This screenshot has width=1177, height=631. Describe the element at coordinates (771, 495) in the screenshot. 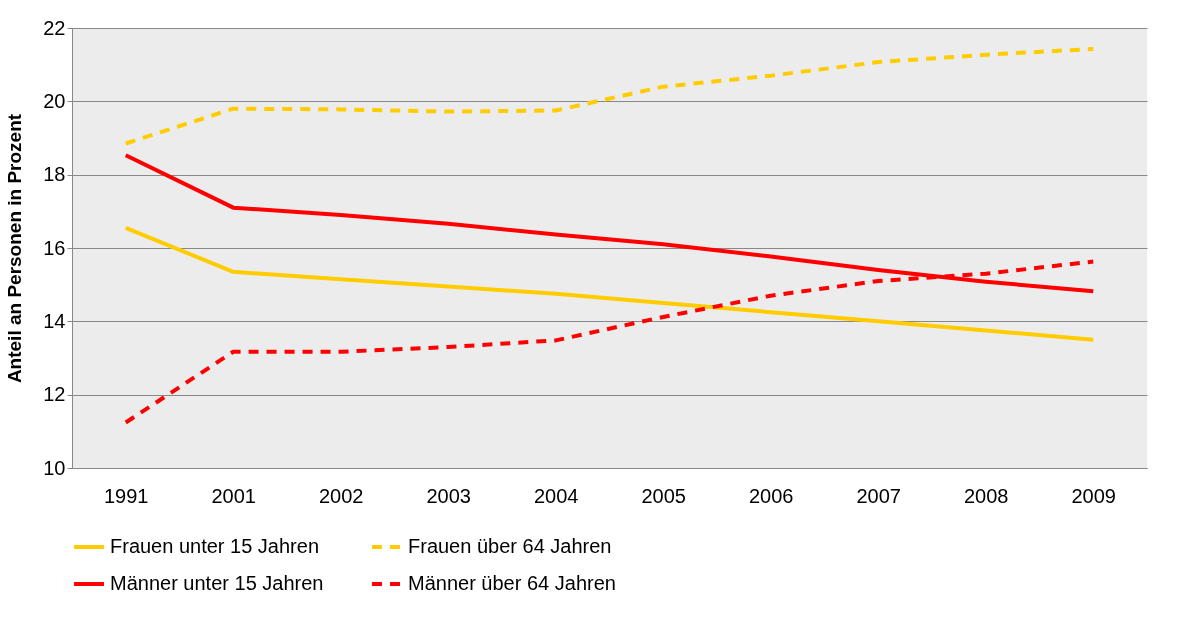

I see `x-tick-label: 2006` at that location.